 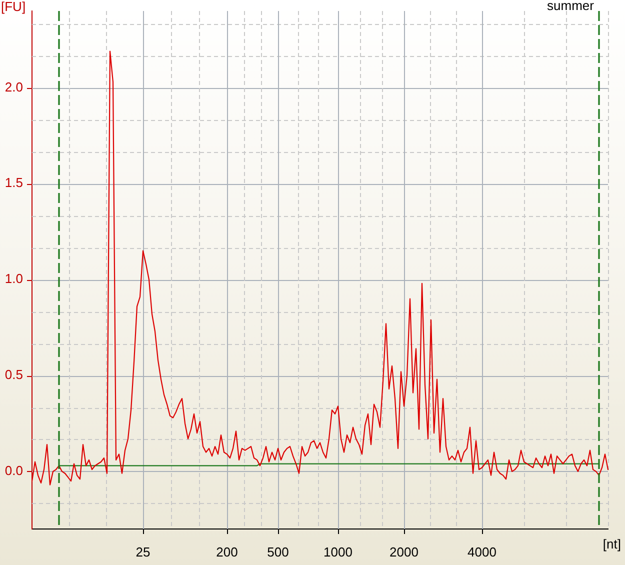 I want to click on chart-title: summer, so click(x=571, y=7).